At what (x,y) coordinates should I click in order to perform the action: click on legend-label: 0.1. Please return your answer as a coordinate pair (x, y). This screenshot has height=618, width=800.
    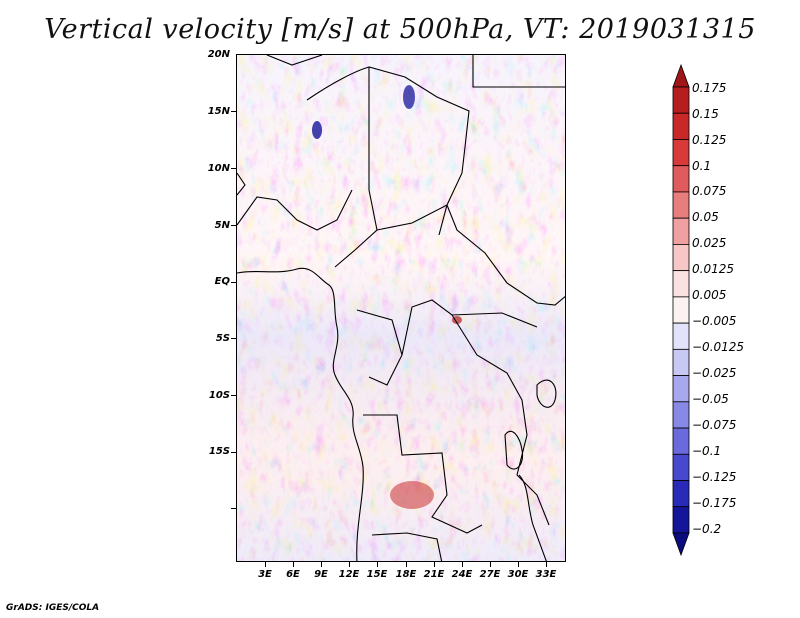
    Looking at the image, I should click on (702, 166).